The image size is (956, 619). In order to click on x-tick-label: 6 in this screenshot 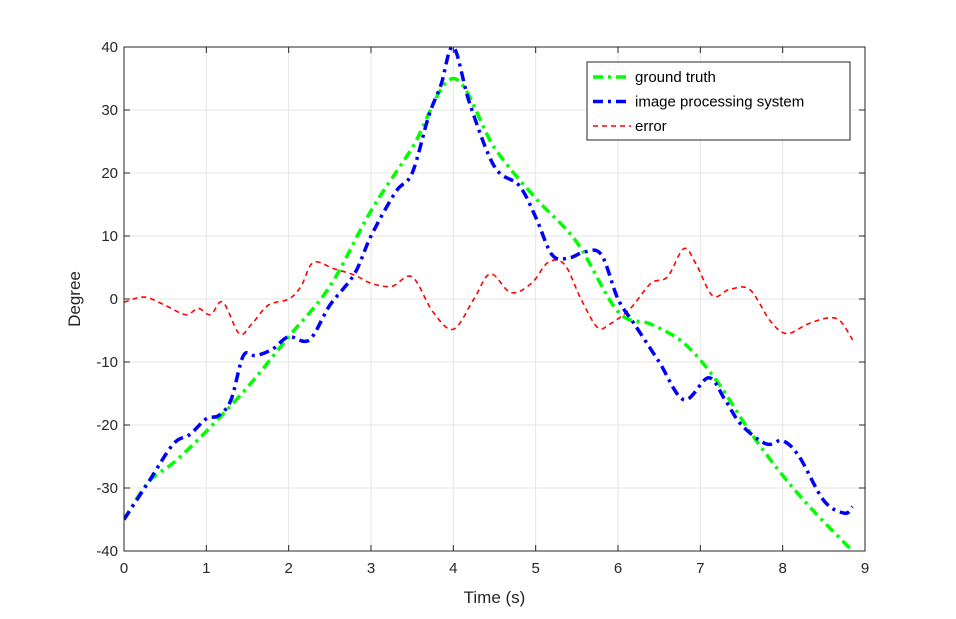, I will do `click(618, 568)`.